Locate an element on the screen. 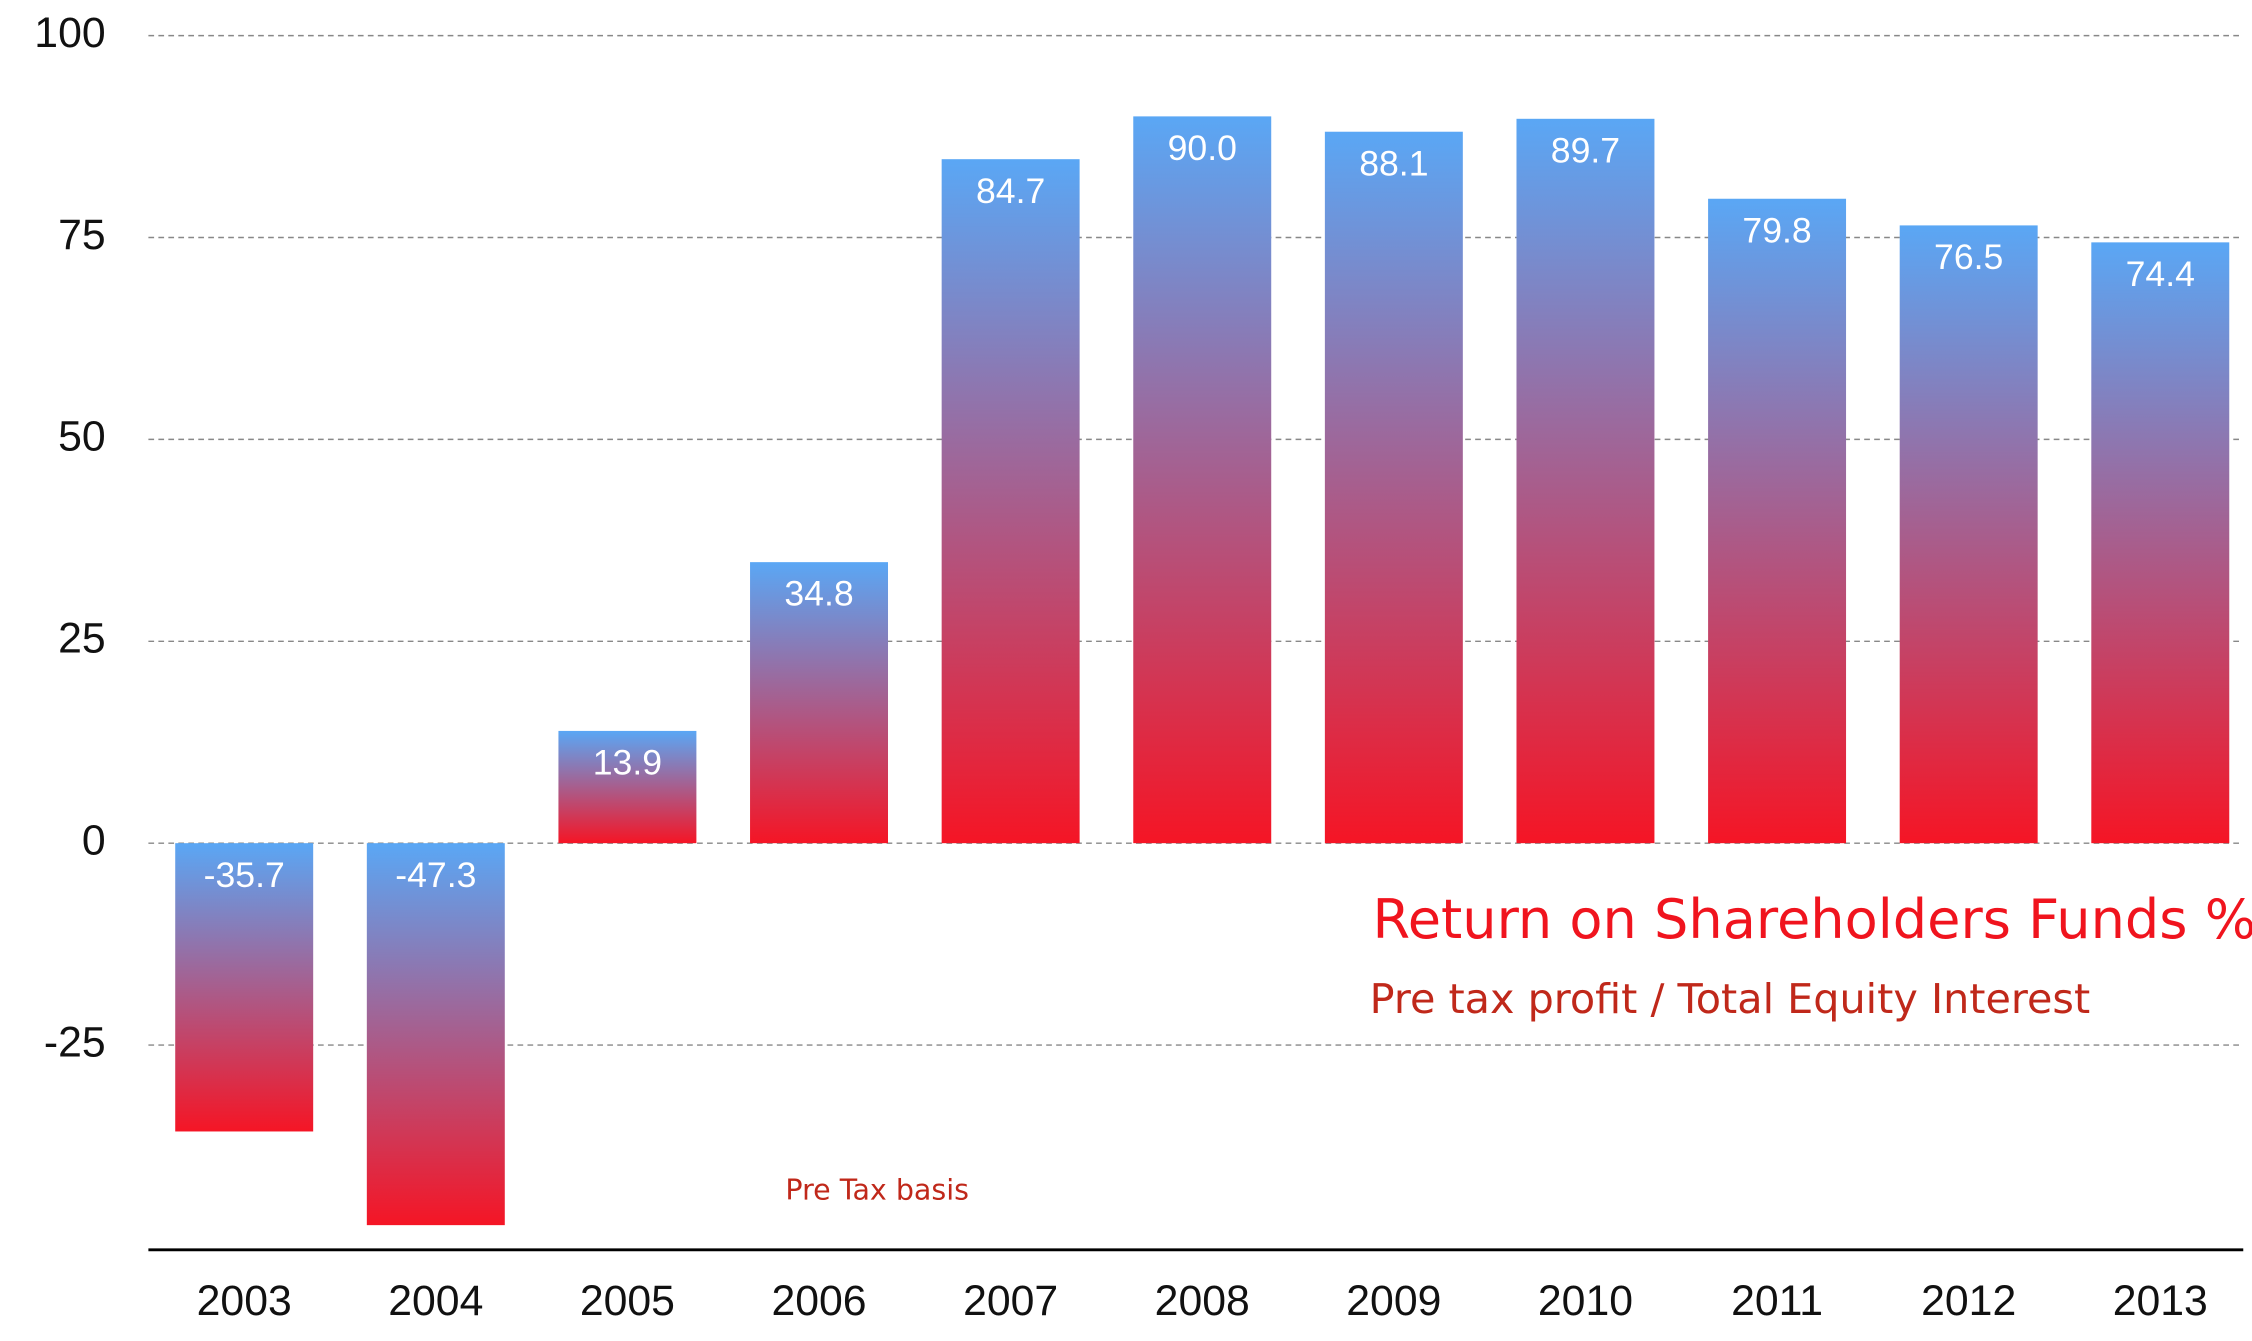  x-tick-label: 2012 is located at coordinates (1968, 1301).